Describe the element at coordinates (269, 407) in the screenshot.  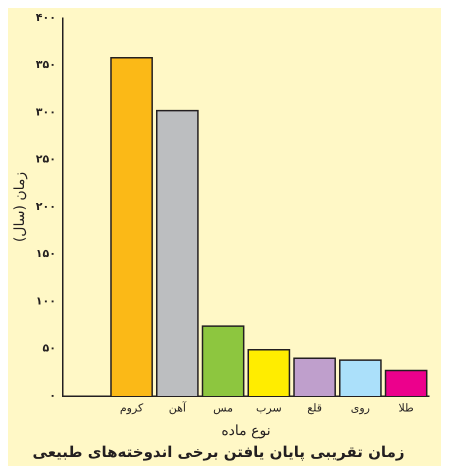
I see `x-tick-label: سرب` at that location.